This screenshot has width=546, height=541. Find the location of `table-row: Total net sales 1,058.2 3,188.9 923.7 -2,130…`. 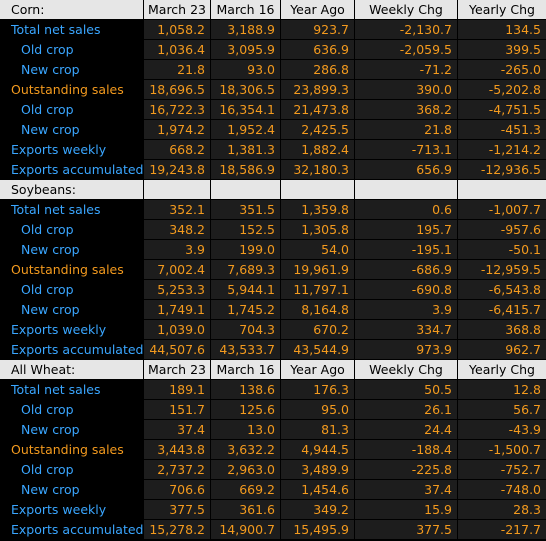

table-row: Total net sales 1,058.2 3,188.9 923.7 -2,130… is located at coordinates (273, 30).